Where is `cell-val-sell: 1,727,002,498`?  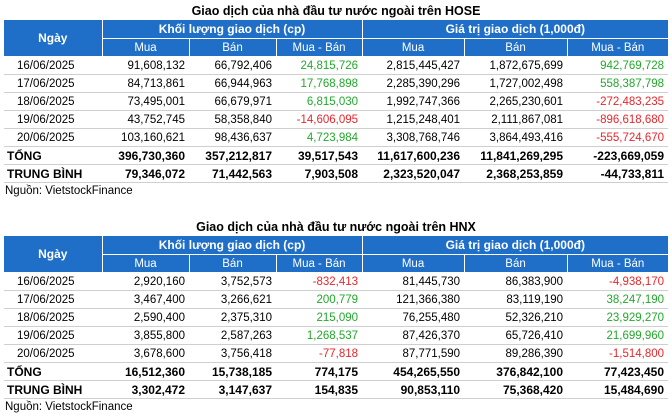 cell-val-sell: 1,727,002,498 is located at coordinates (516, 83).